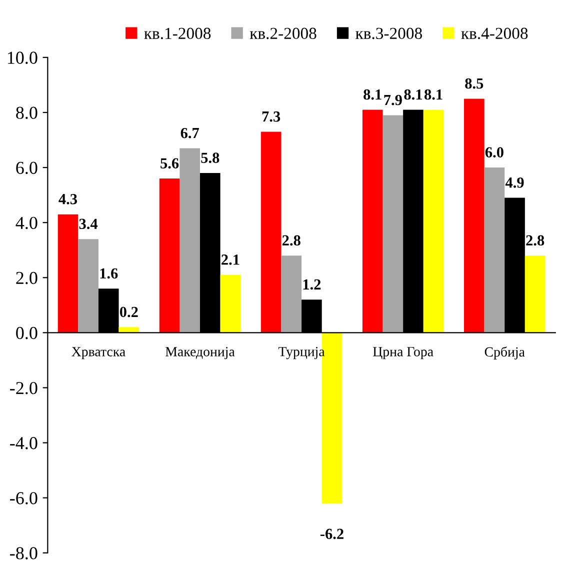 The height and width of the screenshot is (563, 561). I want to click on x-tick-label: Црна Гора, so click(403, 353).